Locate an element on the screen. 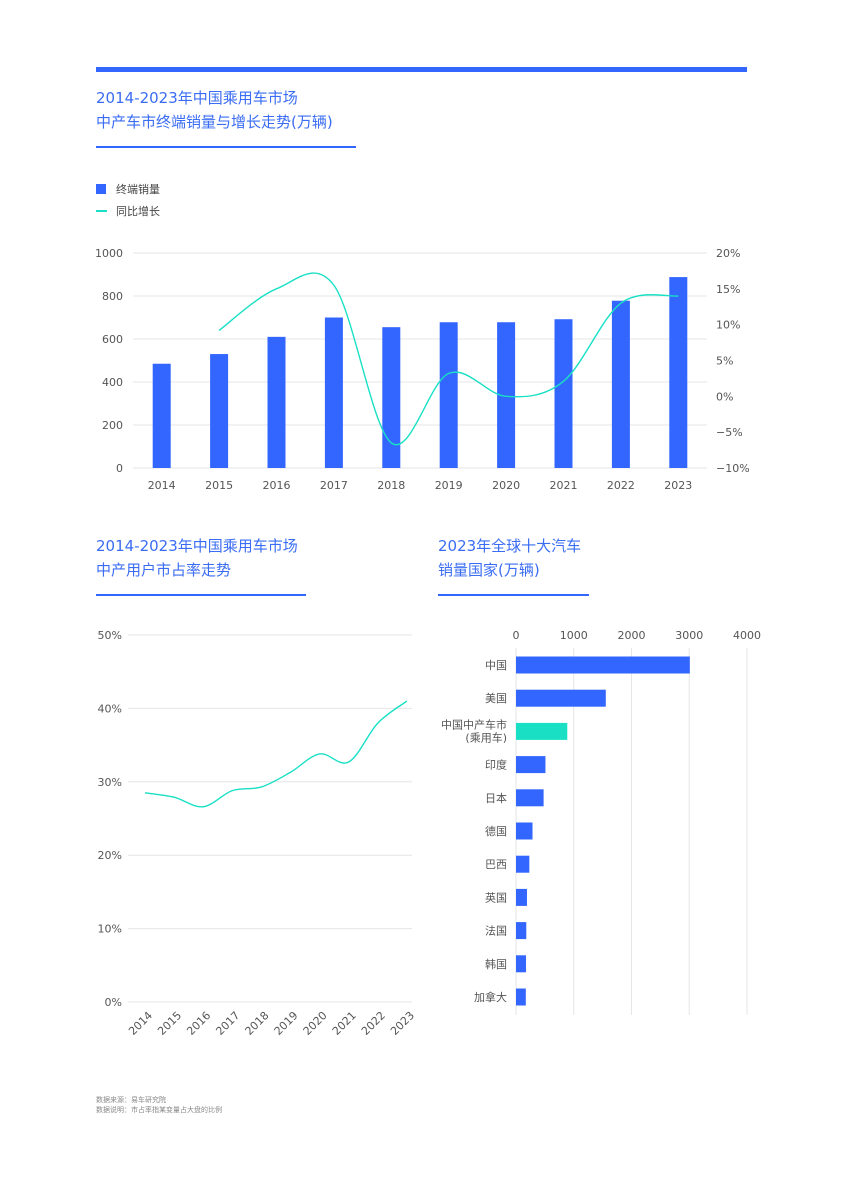 The height and width of the screenshot is (1181, 841). x-tick-label: 4000 is located at coordinates (747, 635).